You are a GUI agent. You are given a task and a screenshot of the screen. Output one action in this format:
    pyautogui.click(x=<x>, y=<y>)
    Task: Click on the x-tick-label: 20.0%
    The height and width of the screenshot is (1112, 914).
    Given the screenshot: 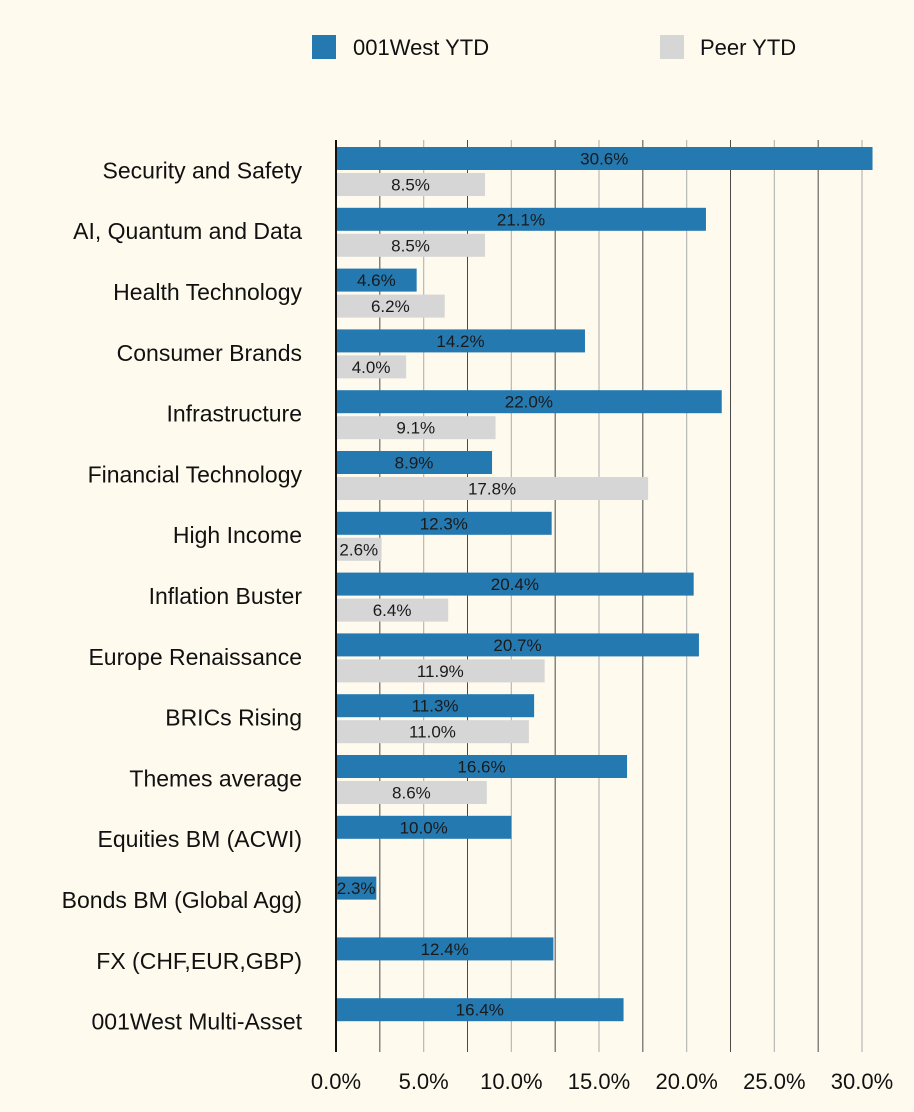 What is the action you would take?
    pyautogui.click(x=686, y=1081)
    